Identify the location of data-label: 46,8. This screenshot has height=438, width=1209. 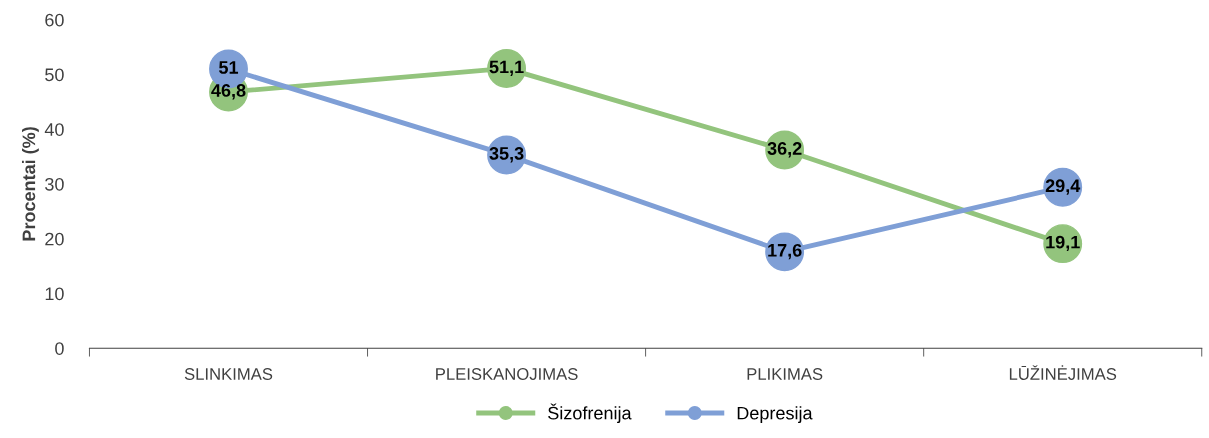
(228, 92).